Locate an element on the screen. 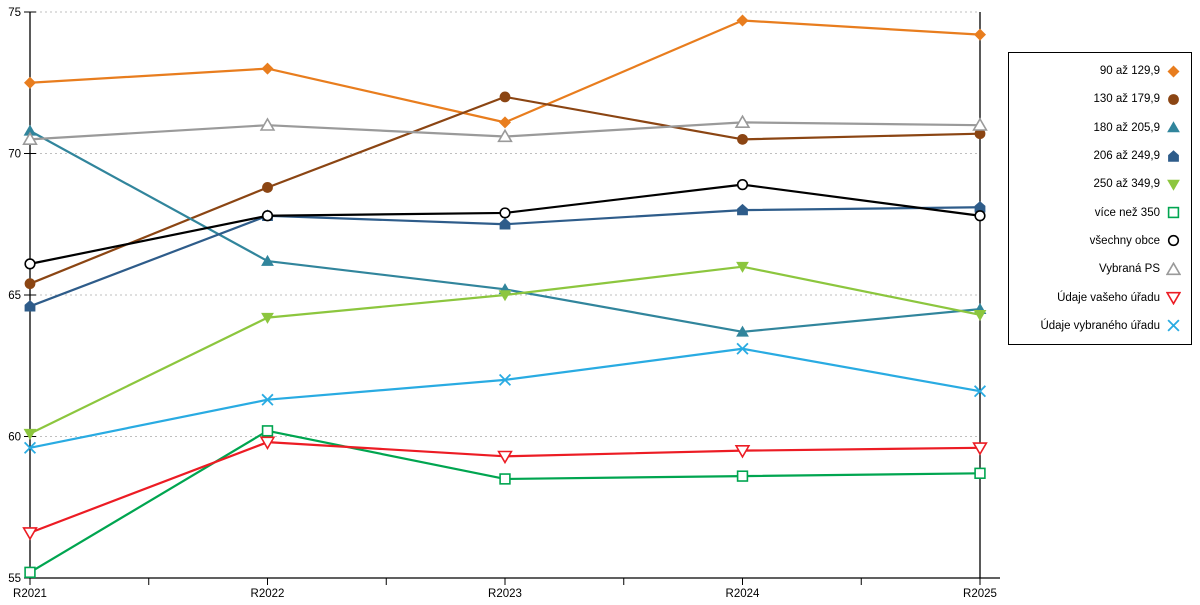 The width and height of the screenshot is (1200, 605). x-axis-tick-label: R2024 is located at coordinates (743, 594).